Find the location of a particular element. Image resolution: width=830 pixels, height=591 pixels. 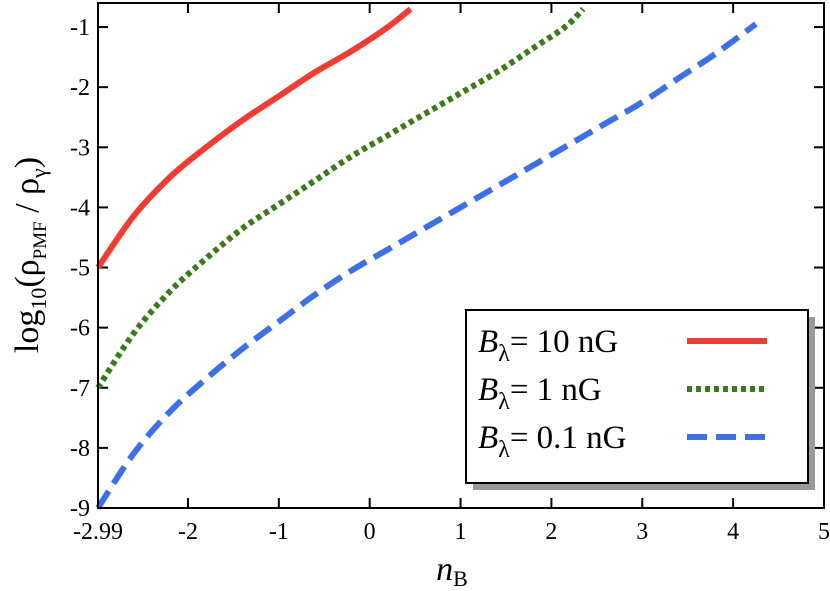

y-tick-label: -5 is located at coordinates (80, 269).